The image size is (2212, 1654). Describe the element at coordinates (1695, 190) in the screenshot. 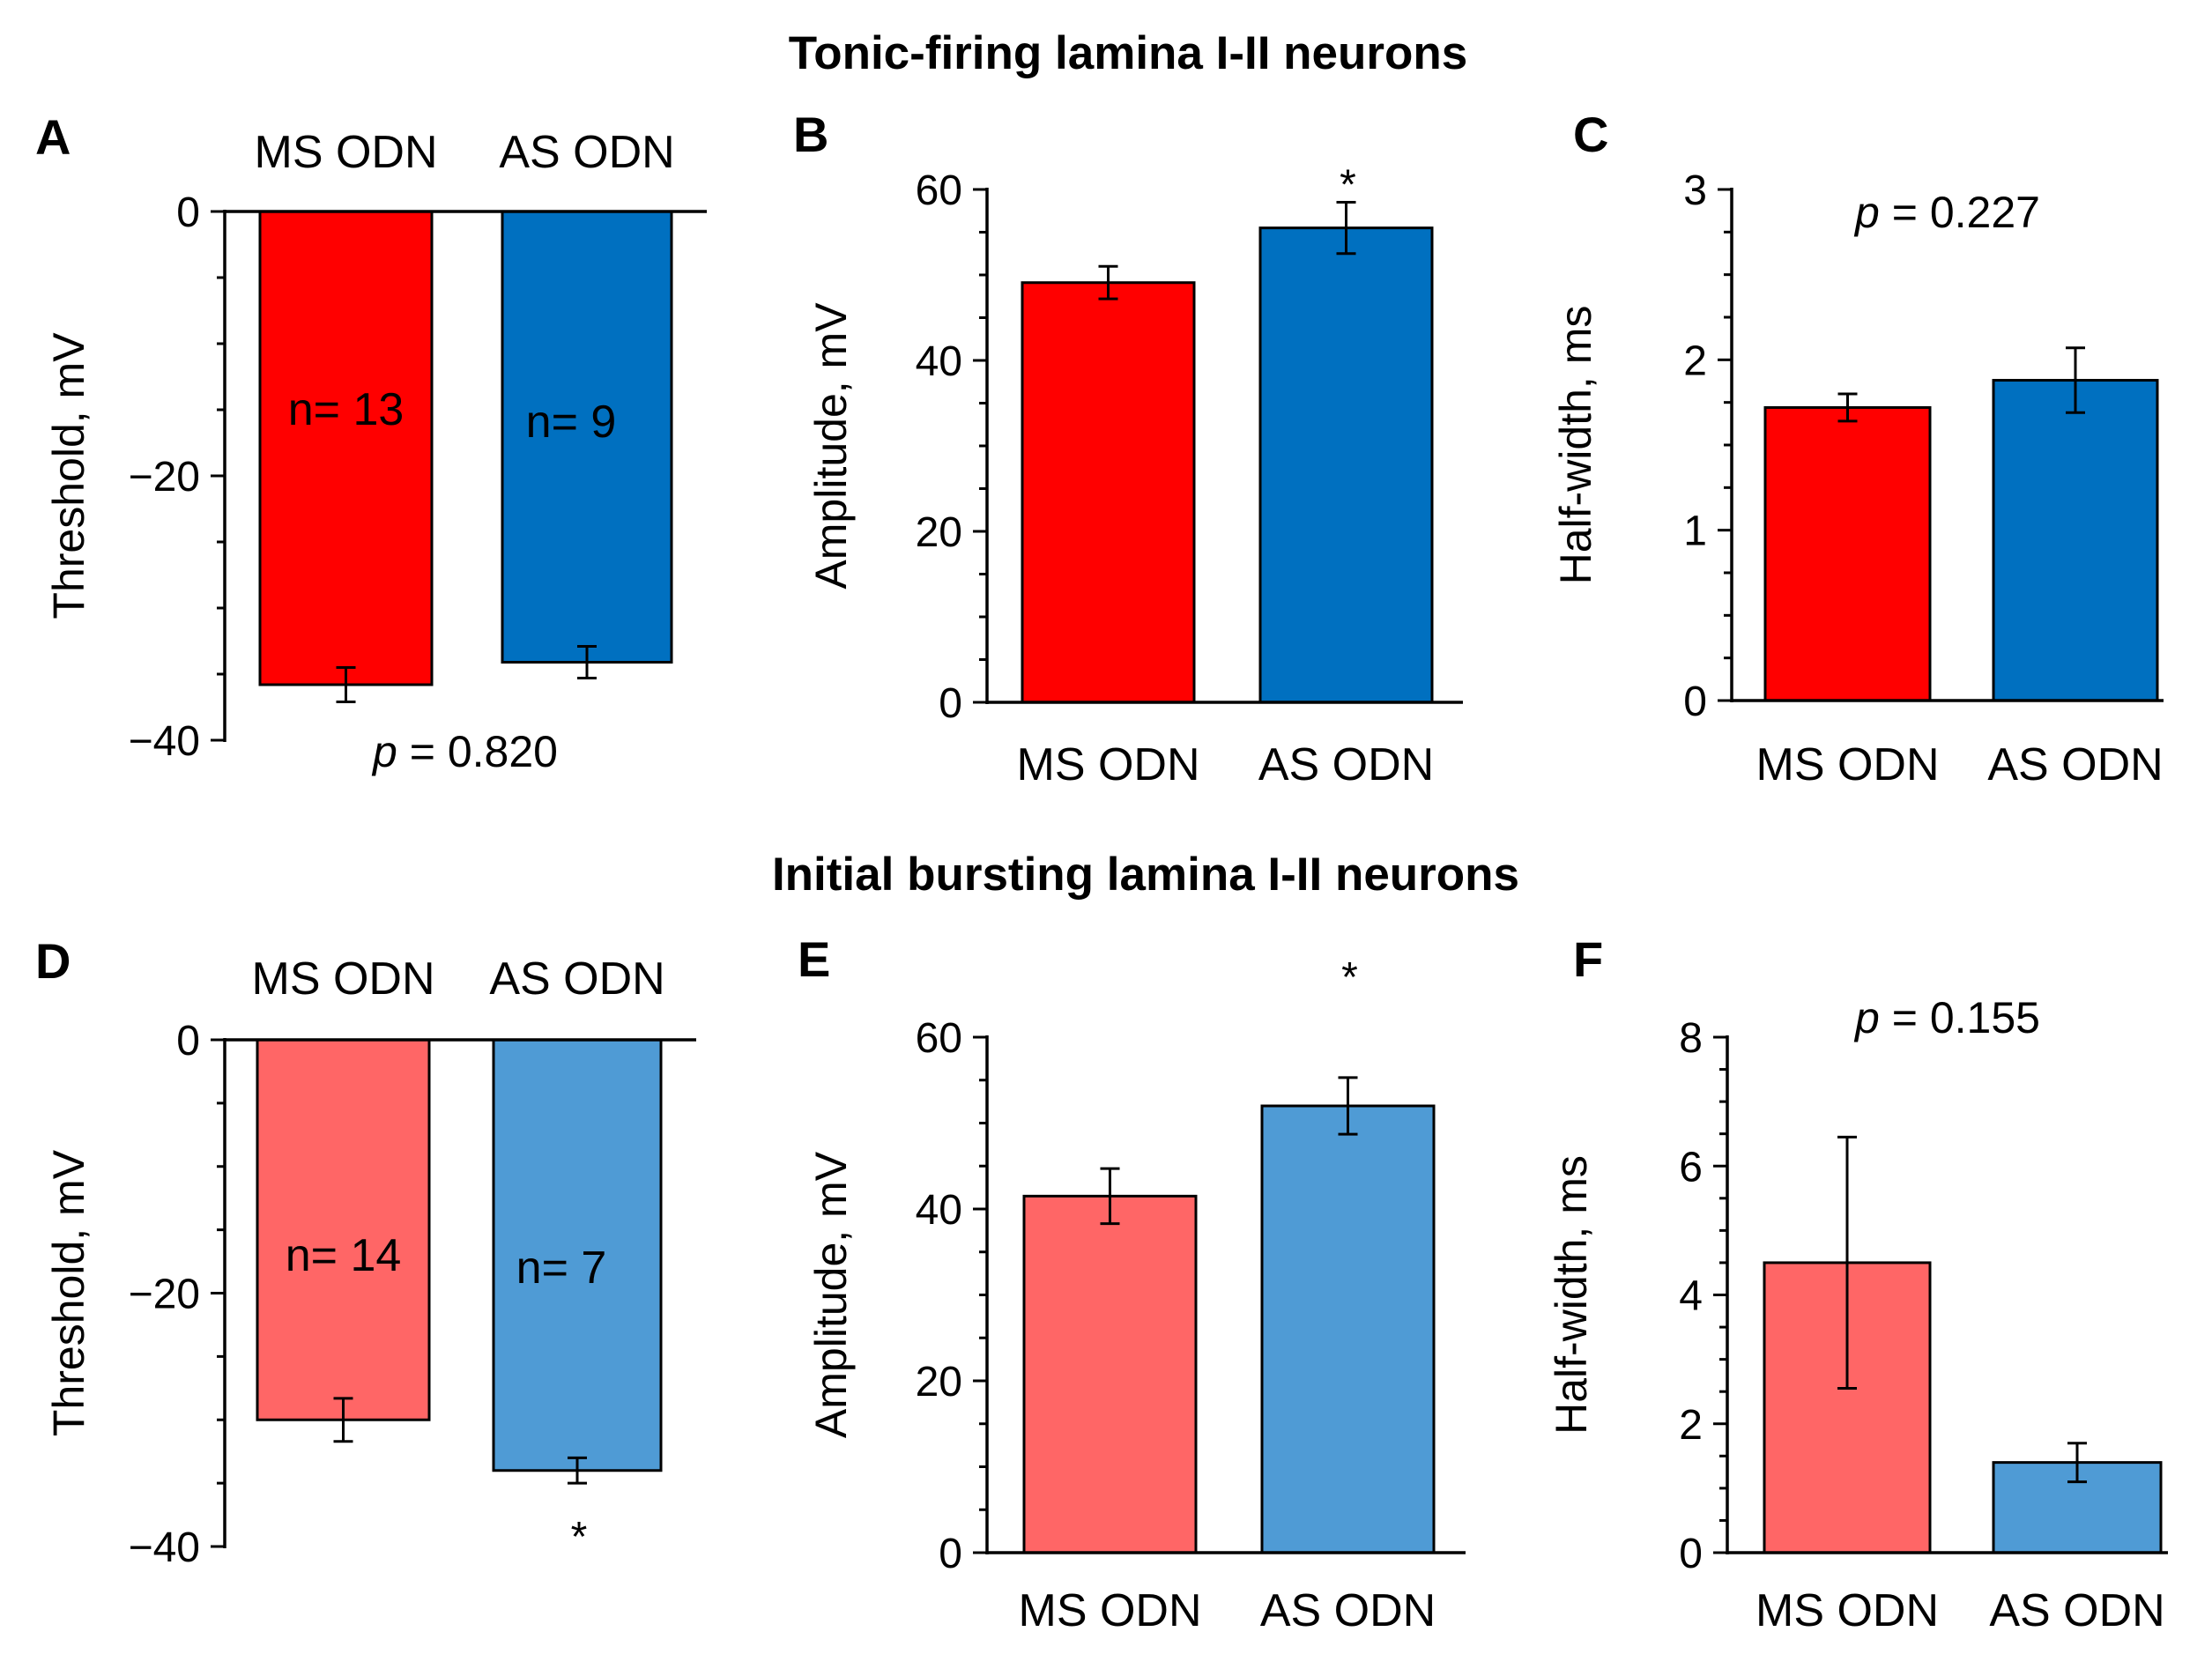

I see `y-tick-label-c: 3` at that location.